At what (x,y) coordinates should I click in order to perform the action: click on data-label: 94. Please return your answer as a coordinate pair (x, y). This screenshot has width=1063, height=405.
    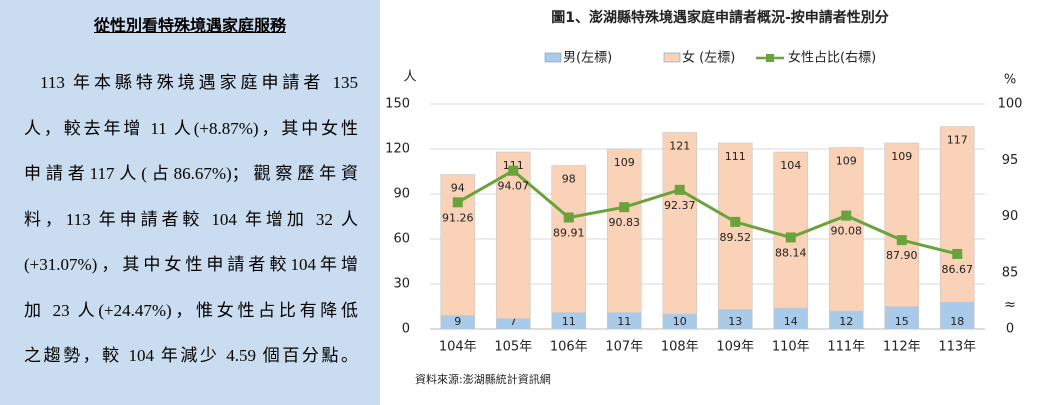
    Looking at the image, I should click on (458, 188).